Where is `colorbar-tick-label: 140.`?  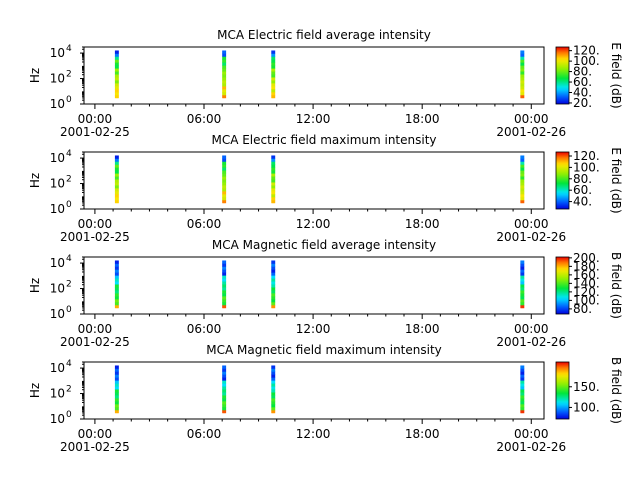 colorbar-tick-label: 140. is located at coordinates (586, 283).